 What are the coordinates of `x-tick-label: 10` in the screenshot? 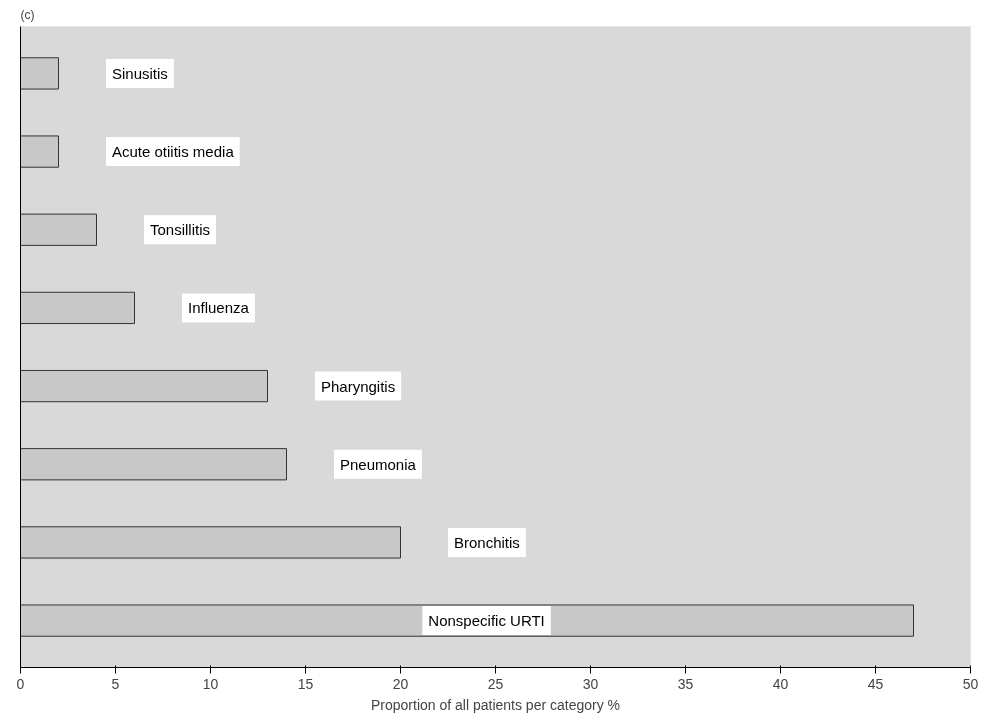 It's located at (210, 683).